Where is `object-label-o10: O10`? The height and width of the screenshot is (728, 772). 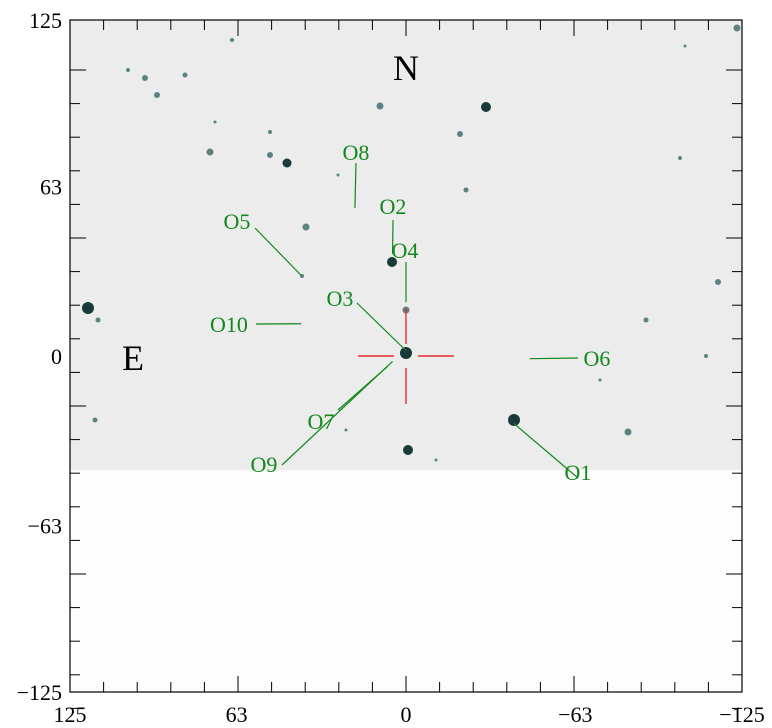 object-label-o10: O10 is located at coordinates (229, 324).